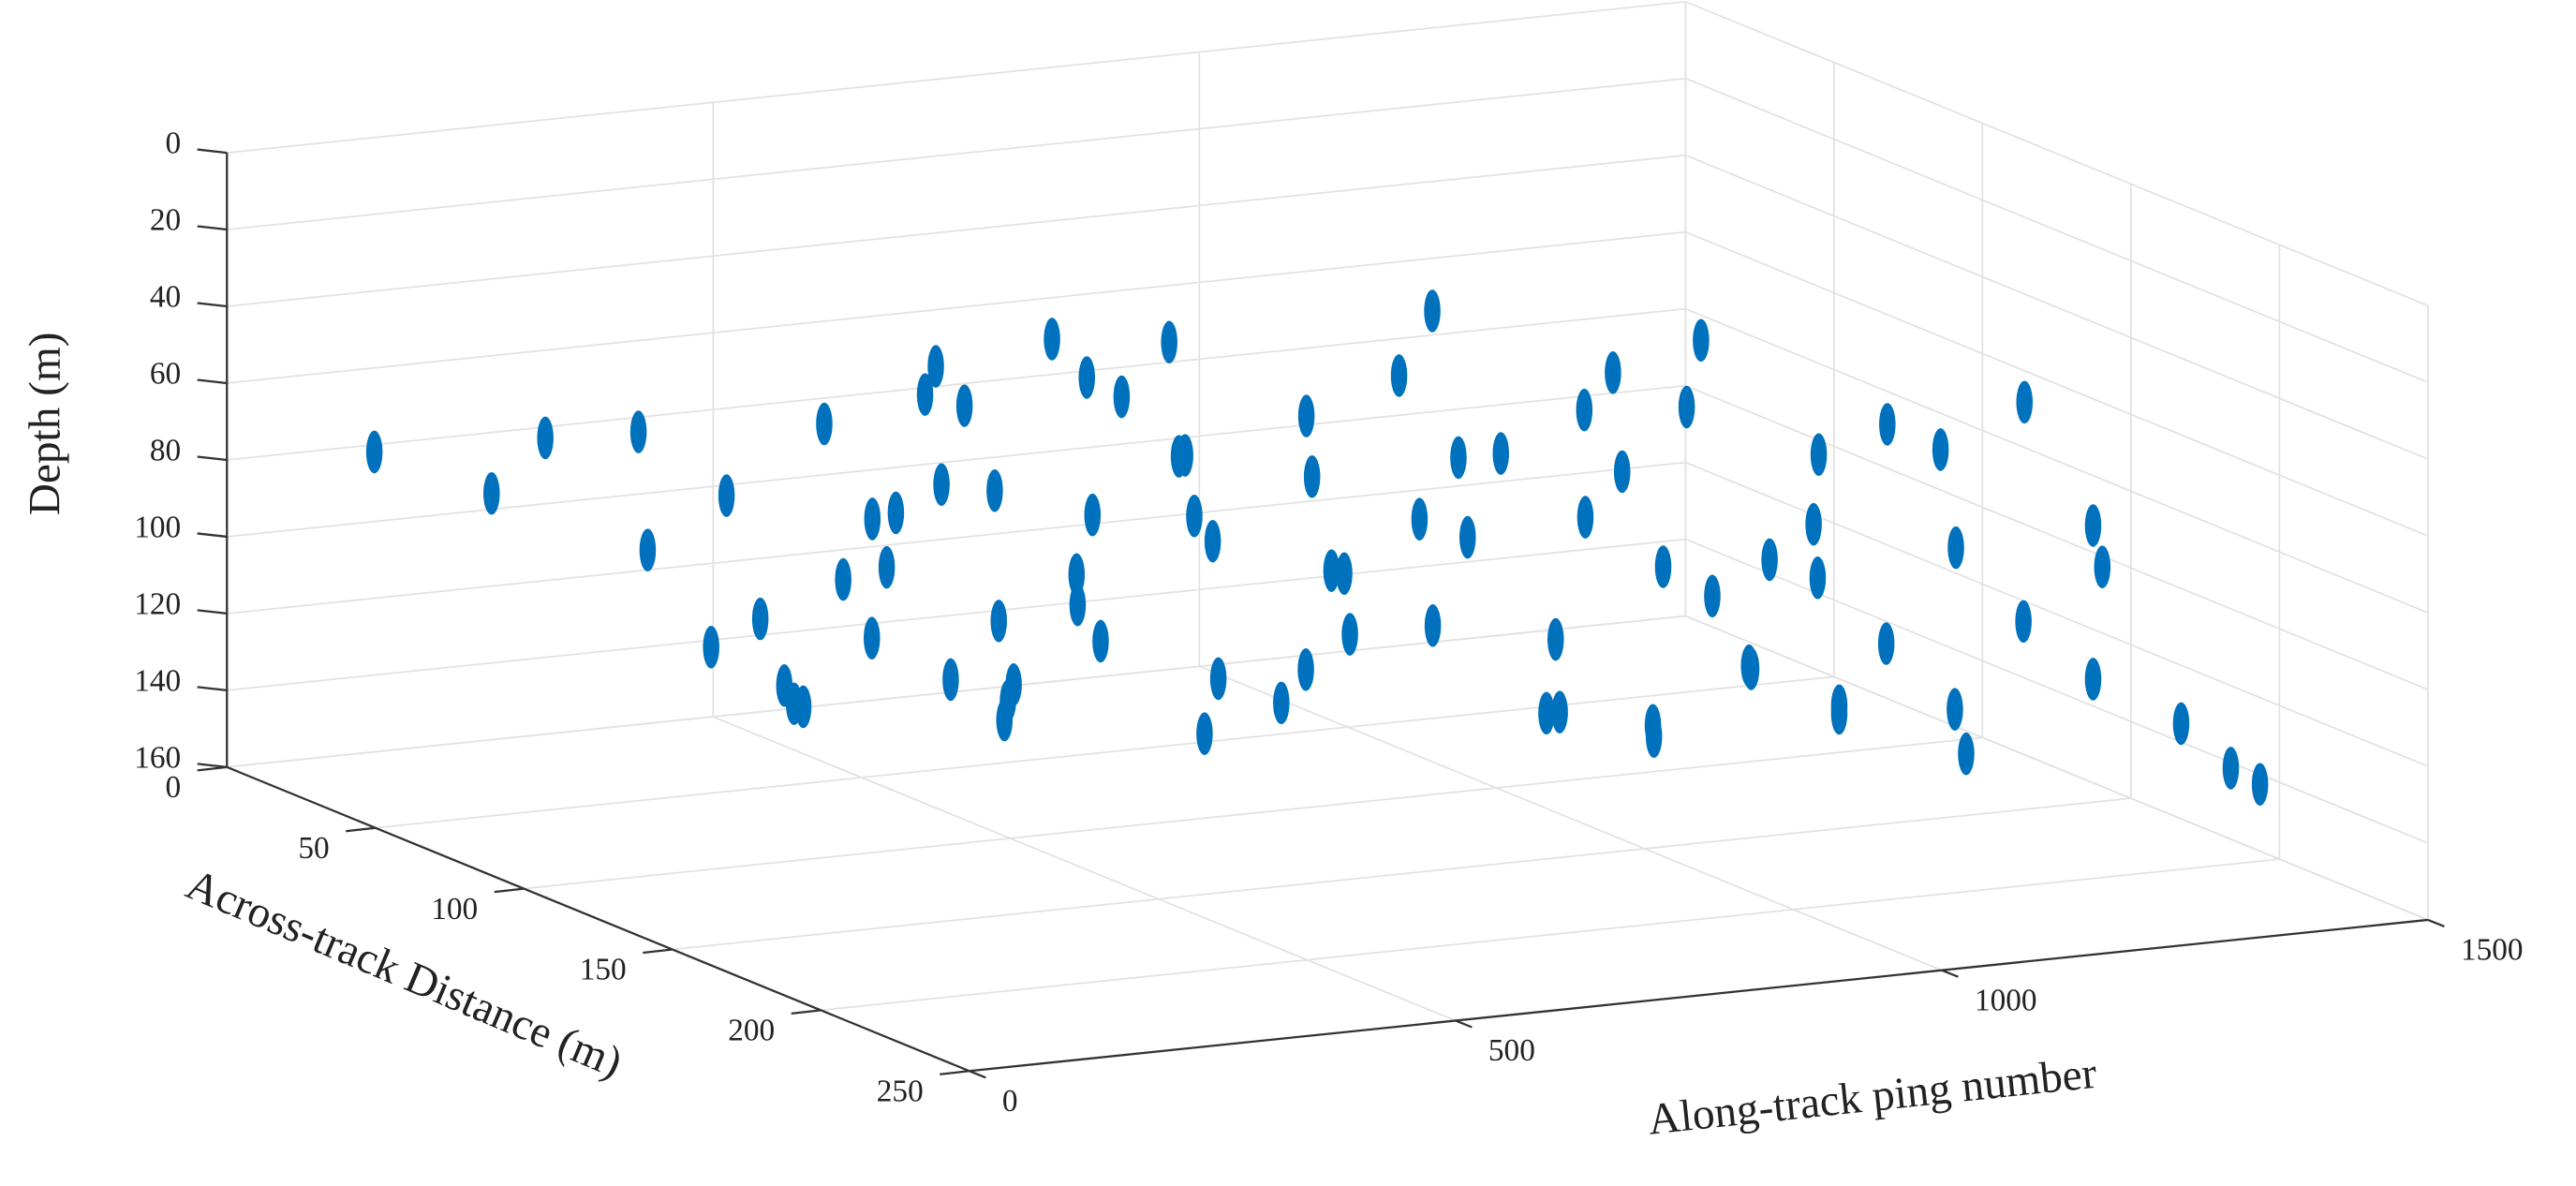 This screenshot has height=1186, width=2576. I want to click on x-tick-label: 1000, so click(2006, 1000).